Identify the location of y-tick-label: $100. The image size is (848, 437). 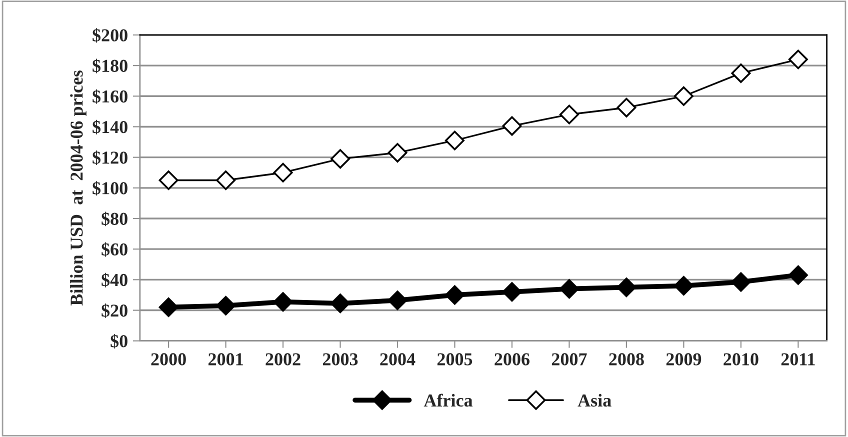
(110, 188).